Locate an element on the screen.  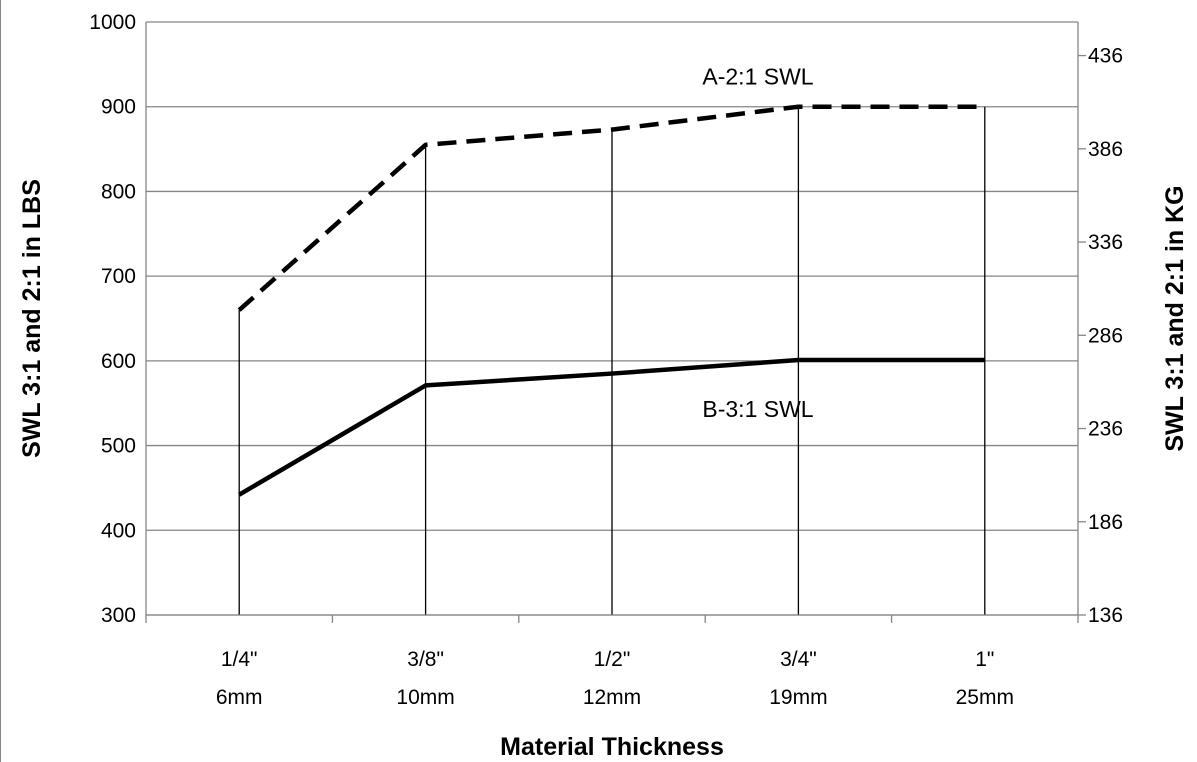
y2-tick-label-436: 436 is located at coordinates (1105, 56).